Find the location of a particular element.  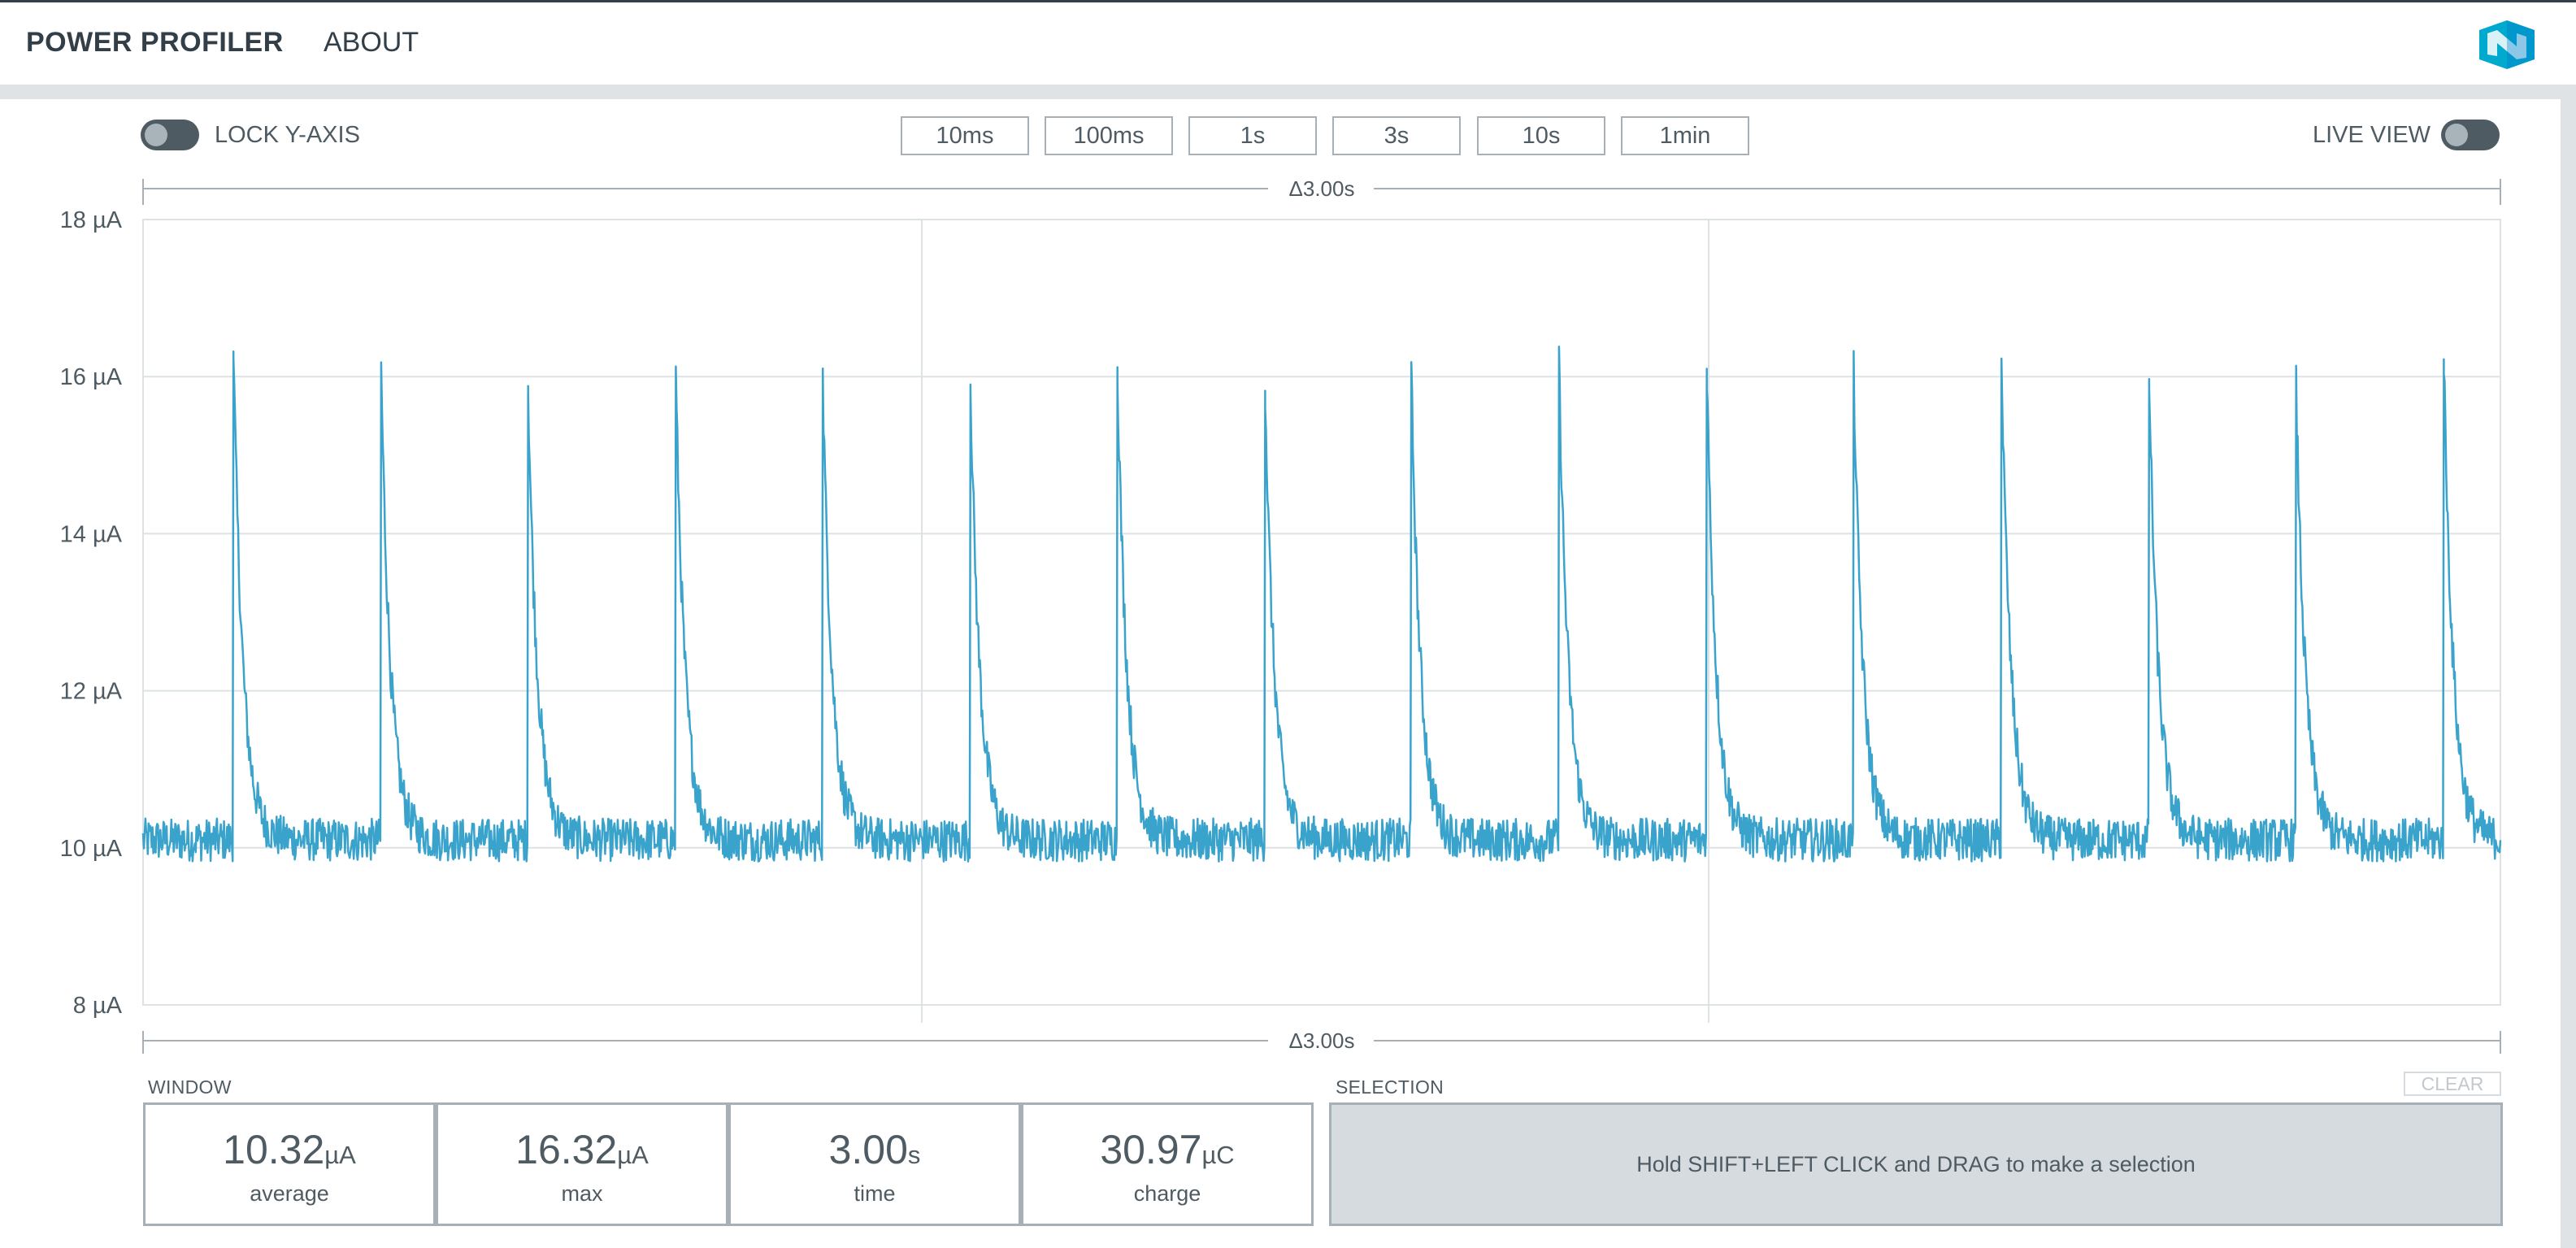

y-tick-label: 10 µA is located at coordinates (91, 849).